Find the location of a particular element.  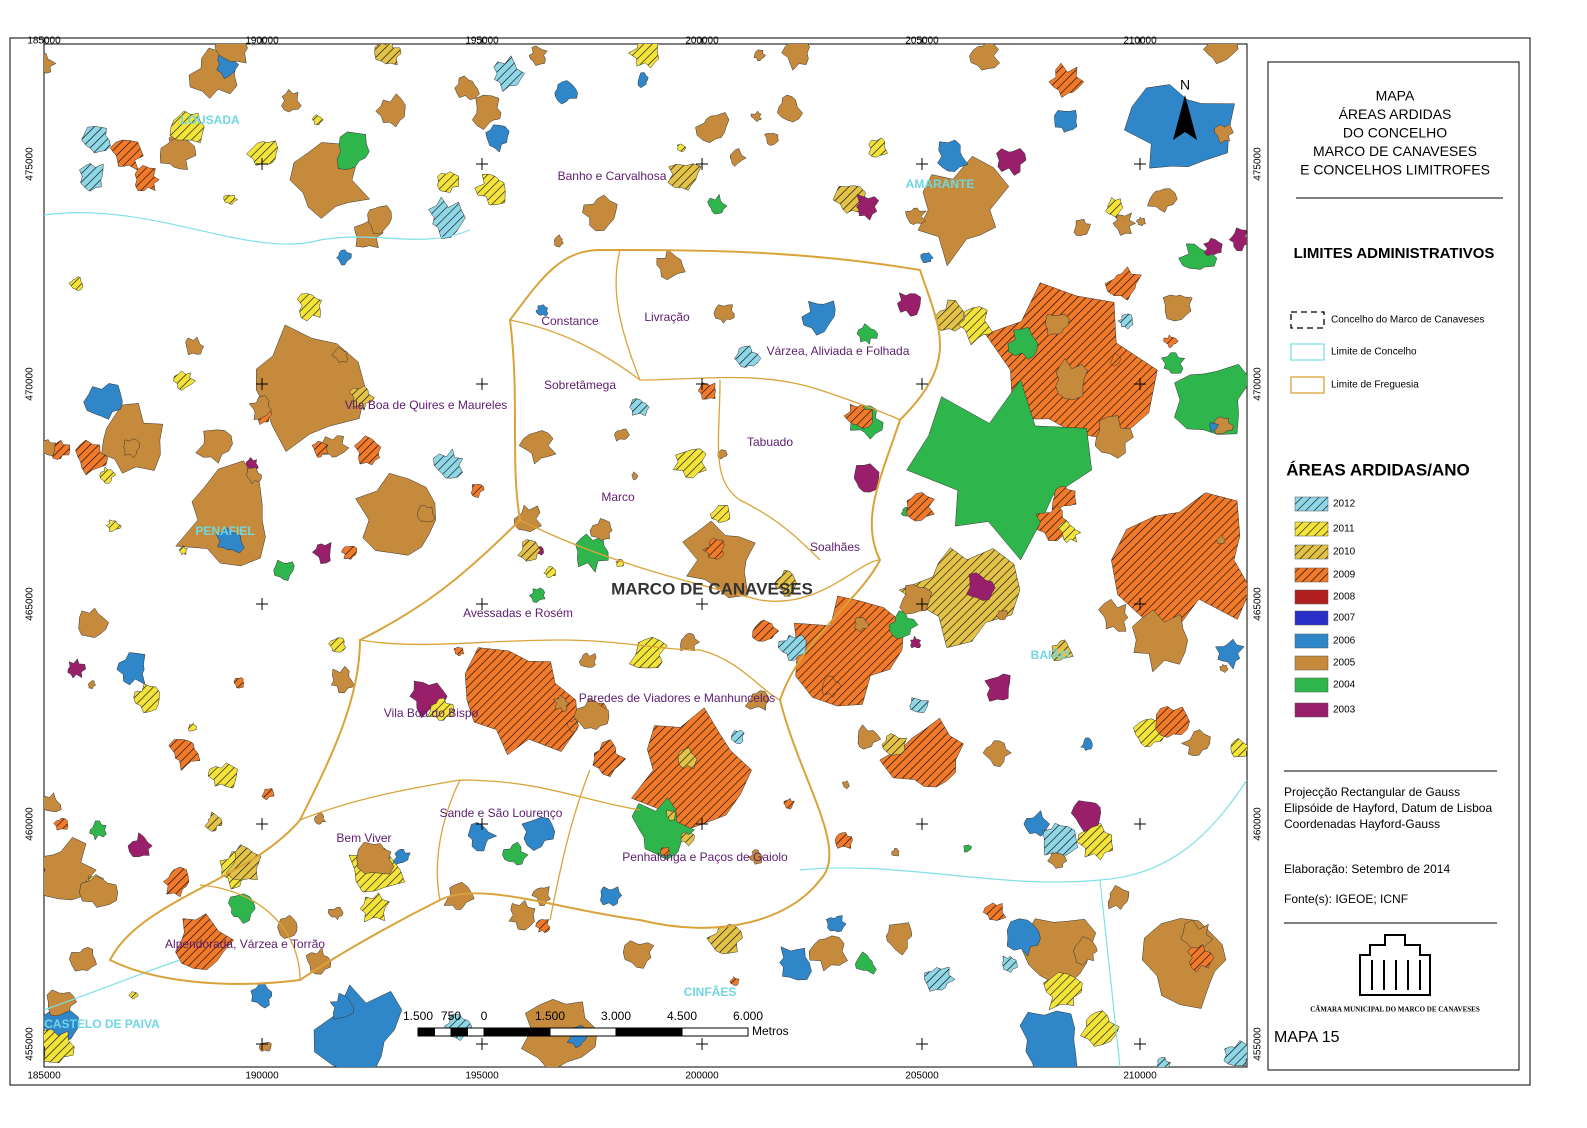

freguesia-label: Alpendorada, Várzea e Torrão is located at coordinates (245, 944).